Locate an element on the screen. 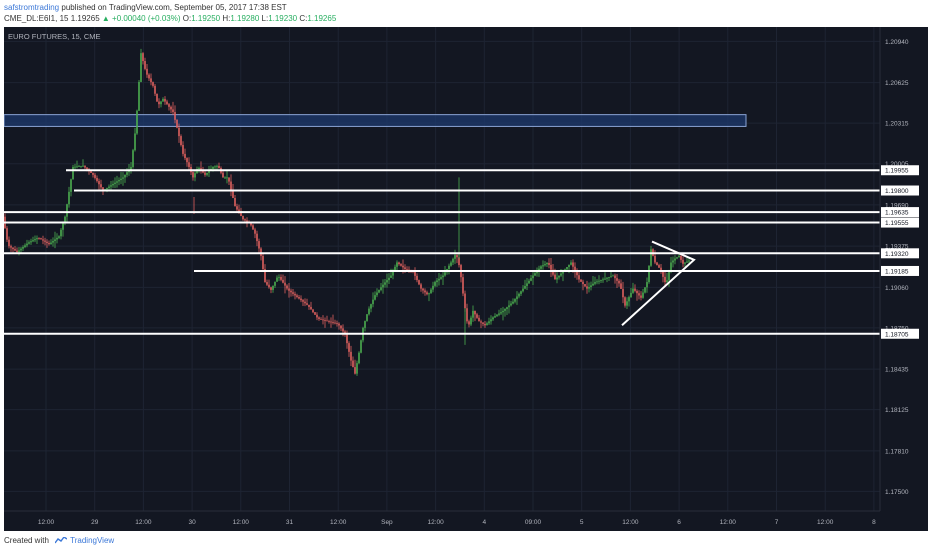 This screenshot has height=550, width=932. footer-bar: Created with TradingView is located at coordinates (466, 540).